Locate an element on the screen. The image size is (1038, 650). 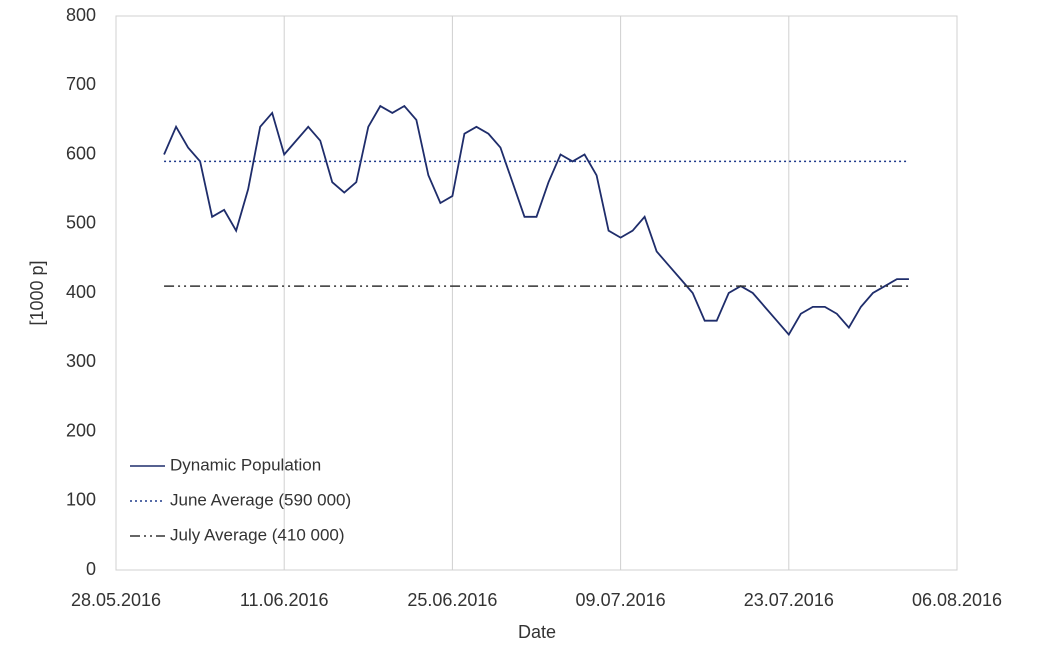
x-tick-label: 23.07.2016 is located at coordinates (789, 600).